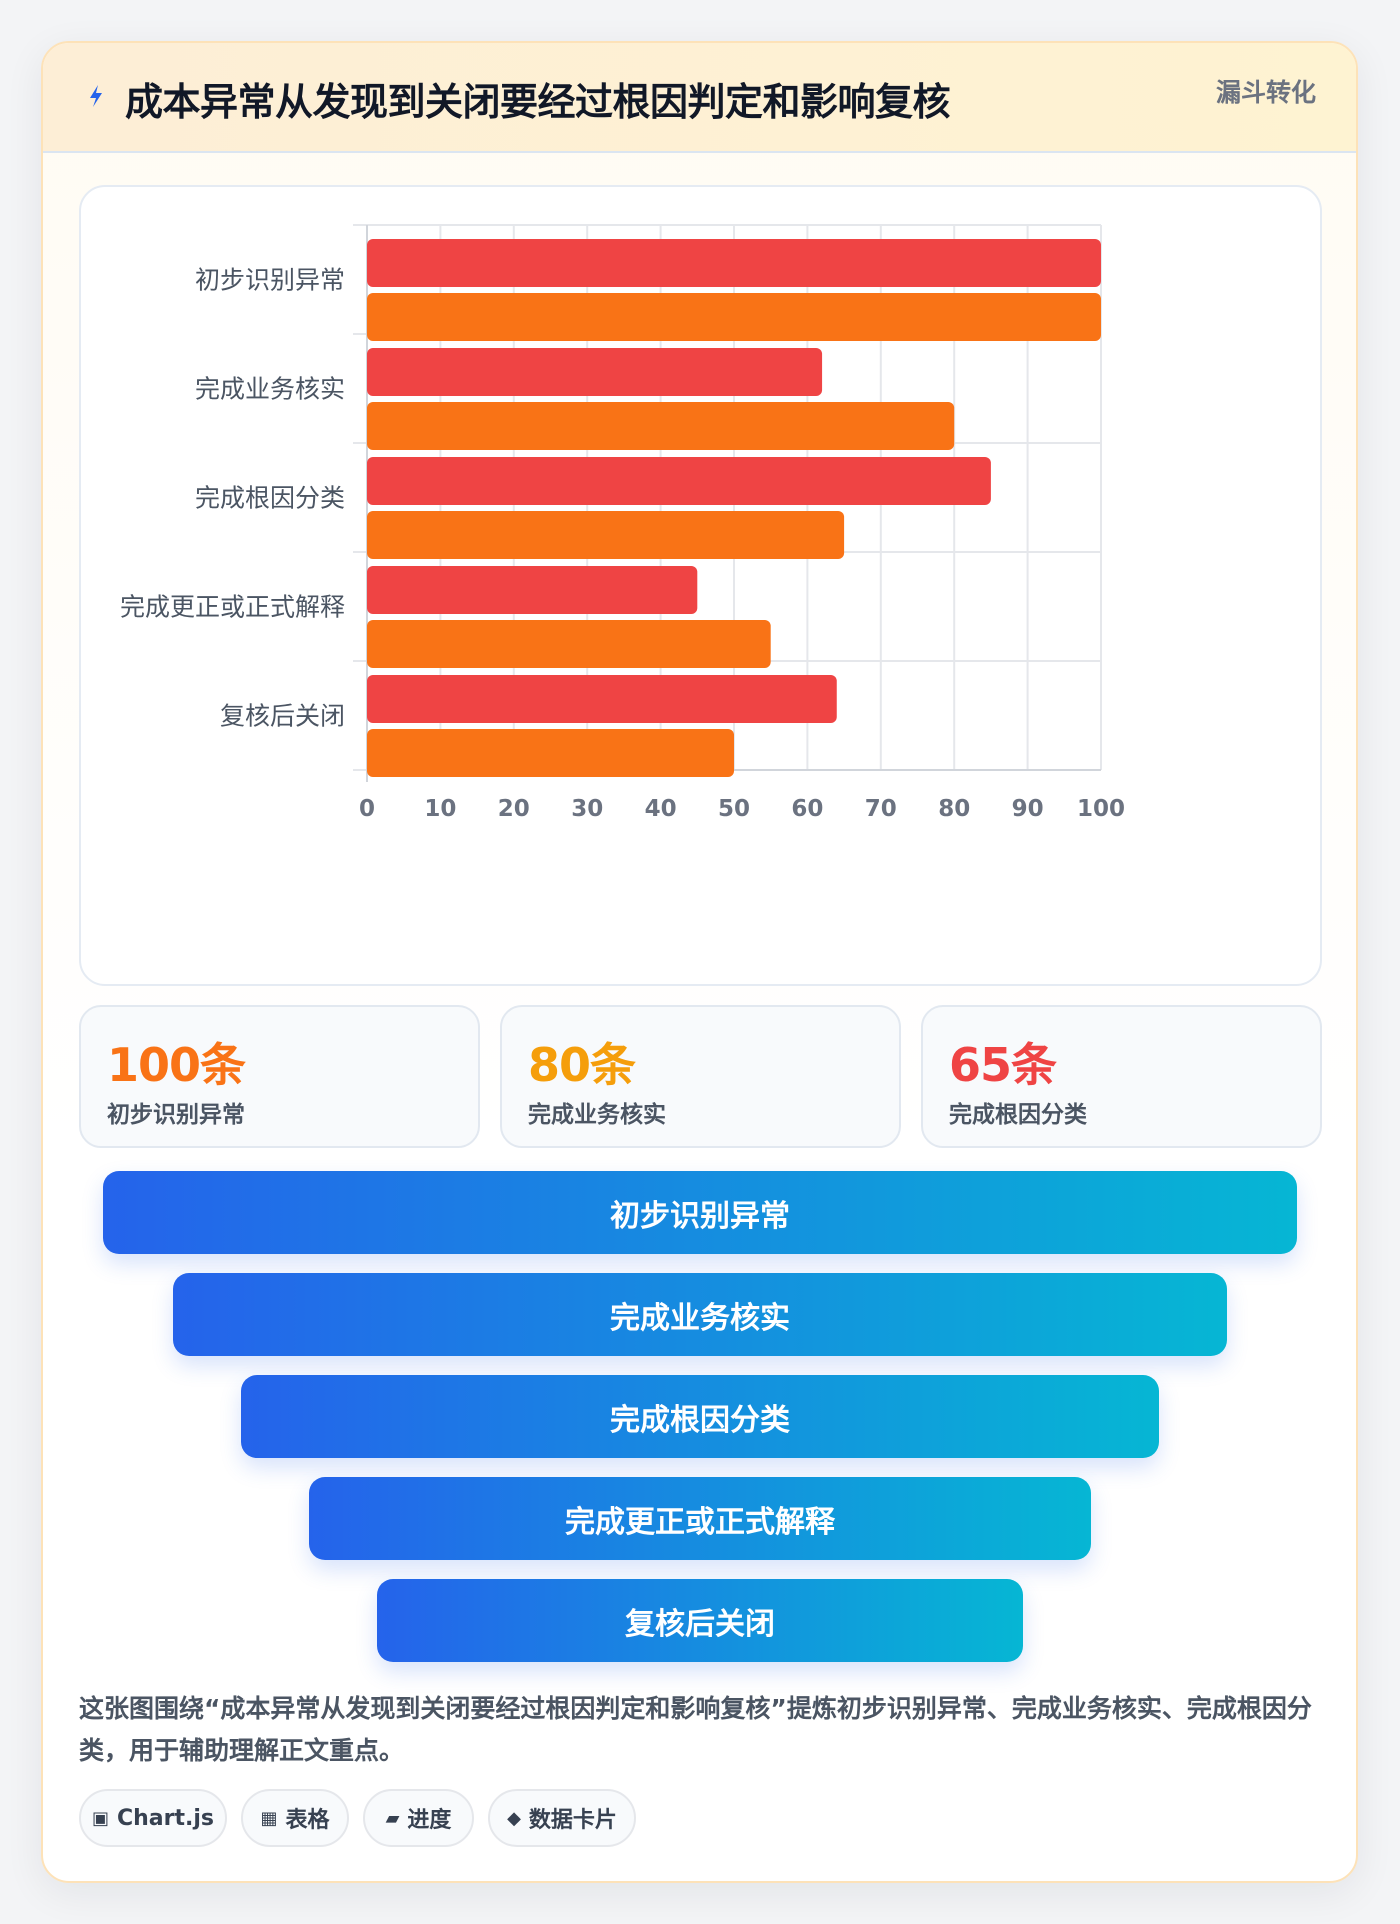 Image resolution: width=1400 pixels, height=1924 pixels. Describe the element at coordinates (1028, 809) in the screenshot. I see `x-tick-label: 90` at that location.